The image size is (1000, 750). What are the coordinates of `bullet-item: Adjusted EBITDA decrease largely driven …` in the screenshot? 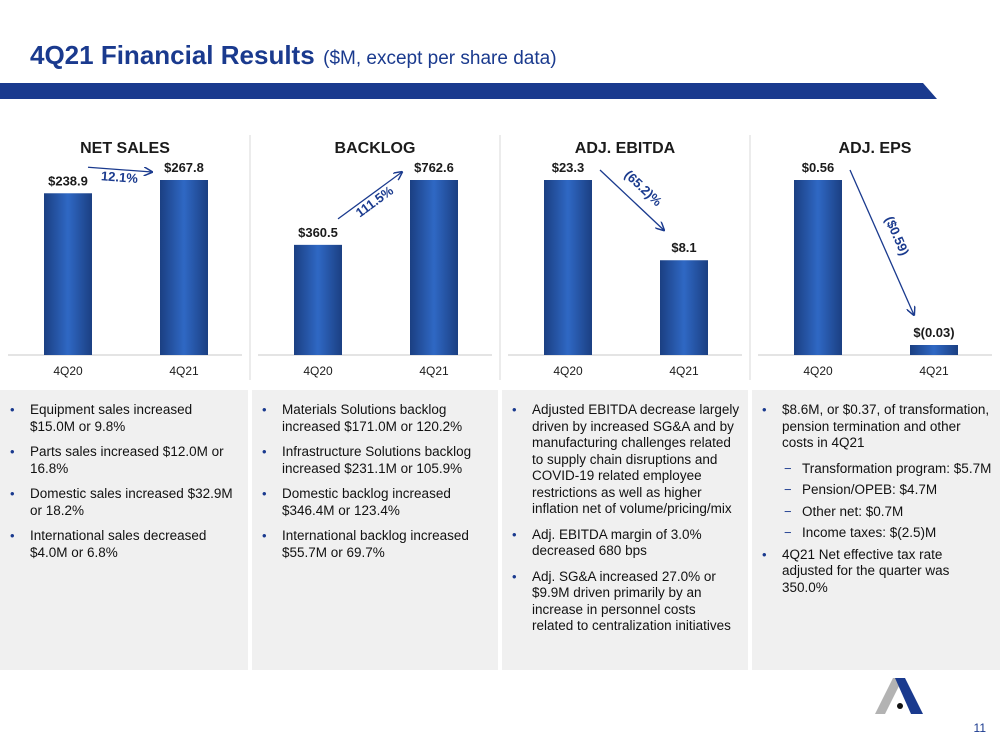 It's located at (625, 460).